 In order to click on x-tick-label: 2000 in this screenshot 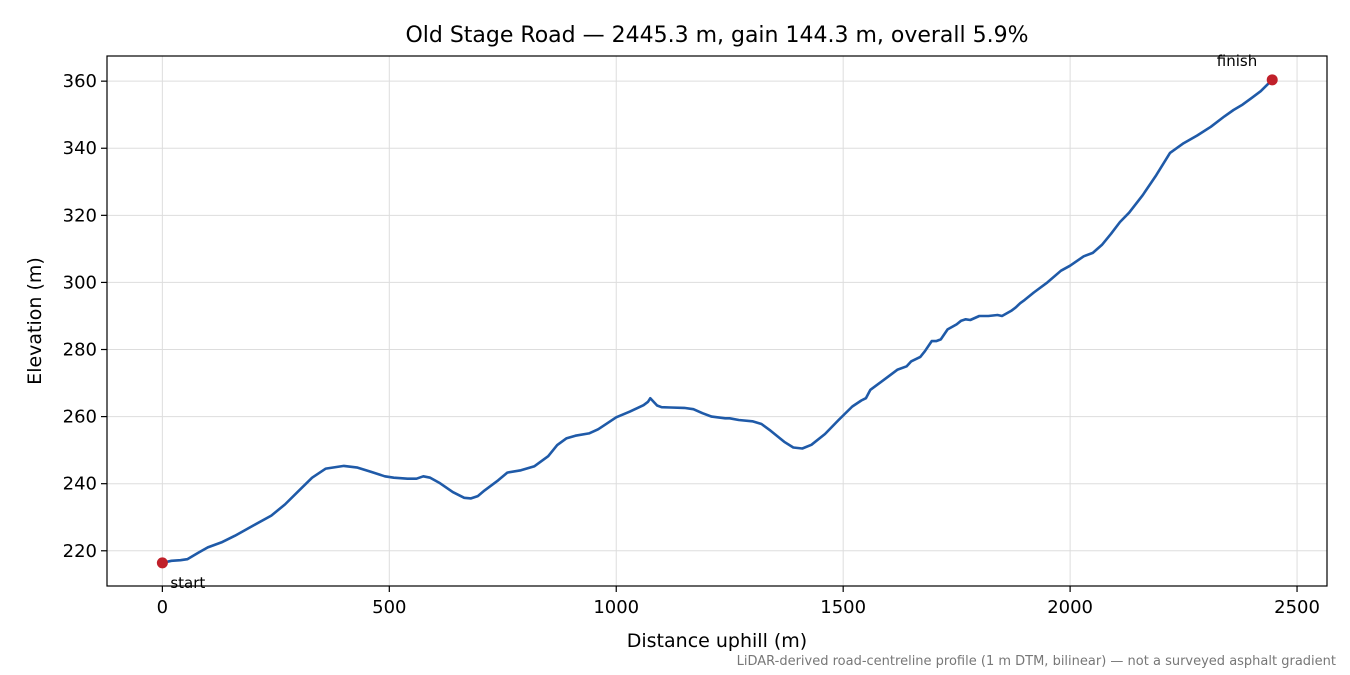, I will do `click(1070, 607)`.